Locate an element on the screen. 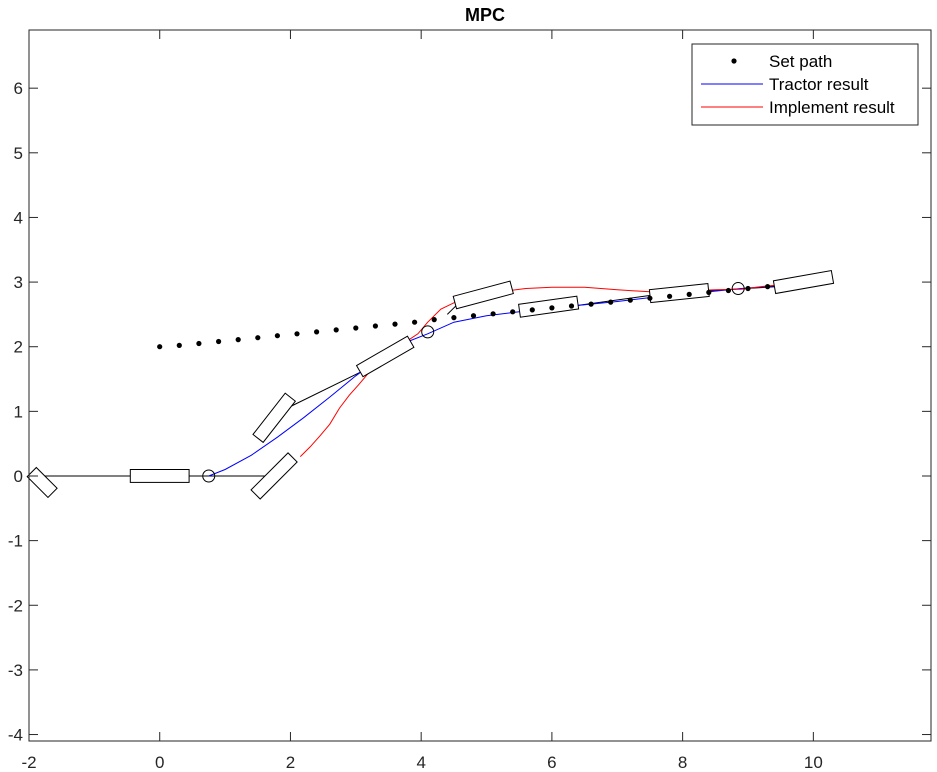 The height and width of the screenshot is (772, 937). y-tick-label: -2 is located at coordinates (15, 605).